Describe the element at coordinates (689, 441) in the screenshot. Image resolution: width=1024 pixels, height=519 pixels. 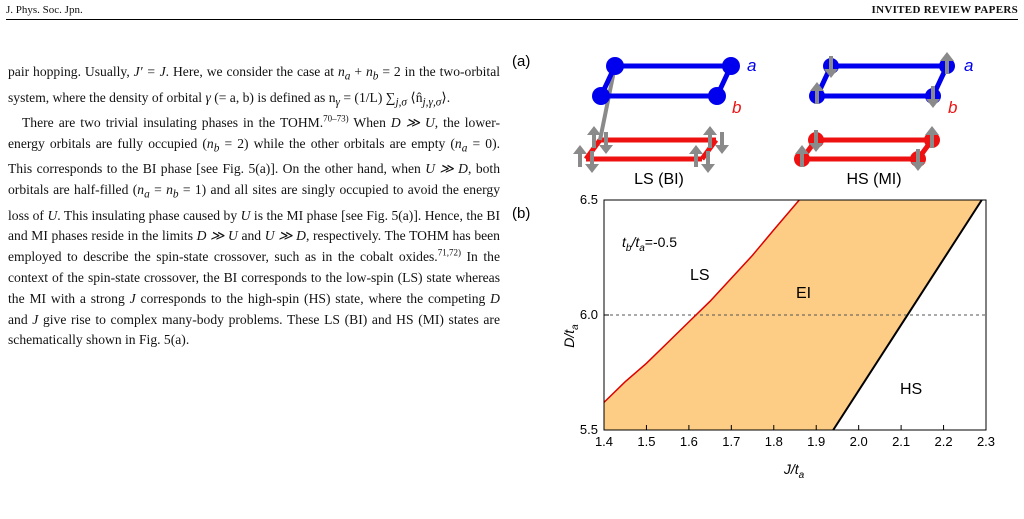
I see `x-tick-label: 1.6` at that location.